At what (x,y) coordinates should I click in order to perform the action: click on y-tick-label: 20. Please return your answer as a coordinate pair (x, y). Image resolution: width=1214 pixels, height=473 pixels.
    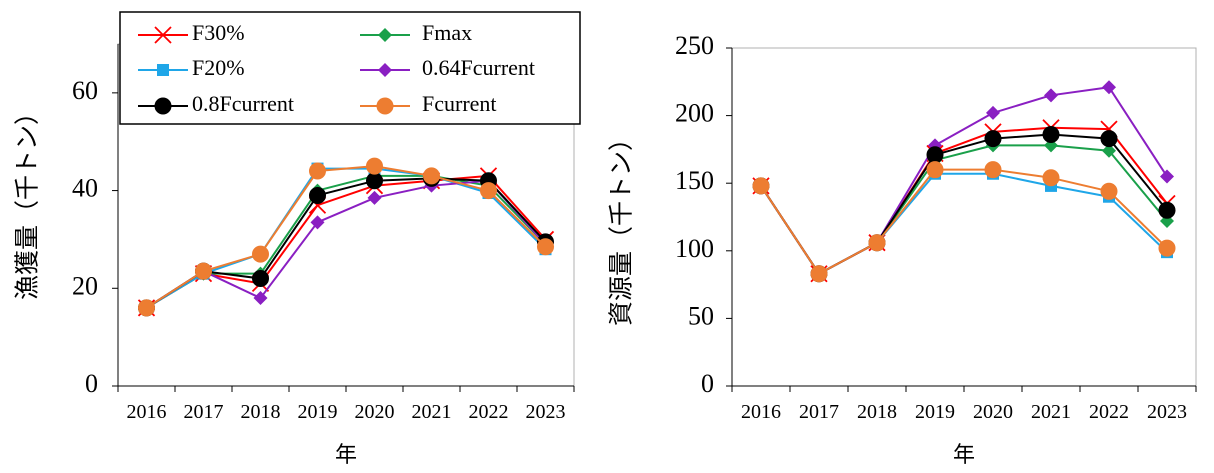
    Looking at the image, I should click on (85, 285).